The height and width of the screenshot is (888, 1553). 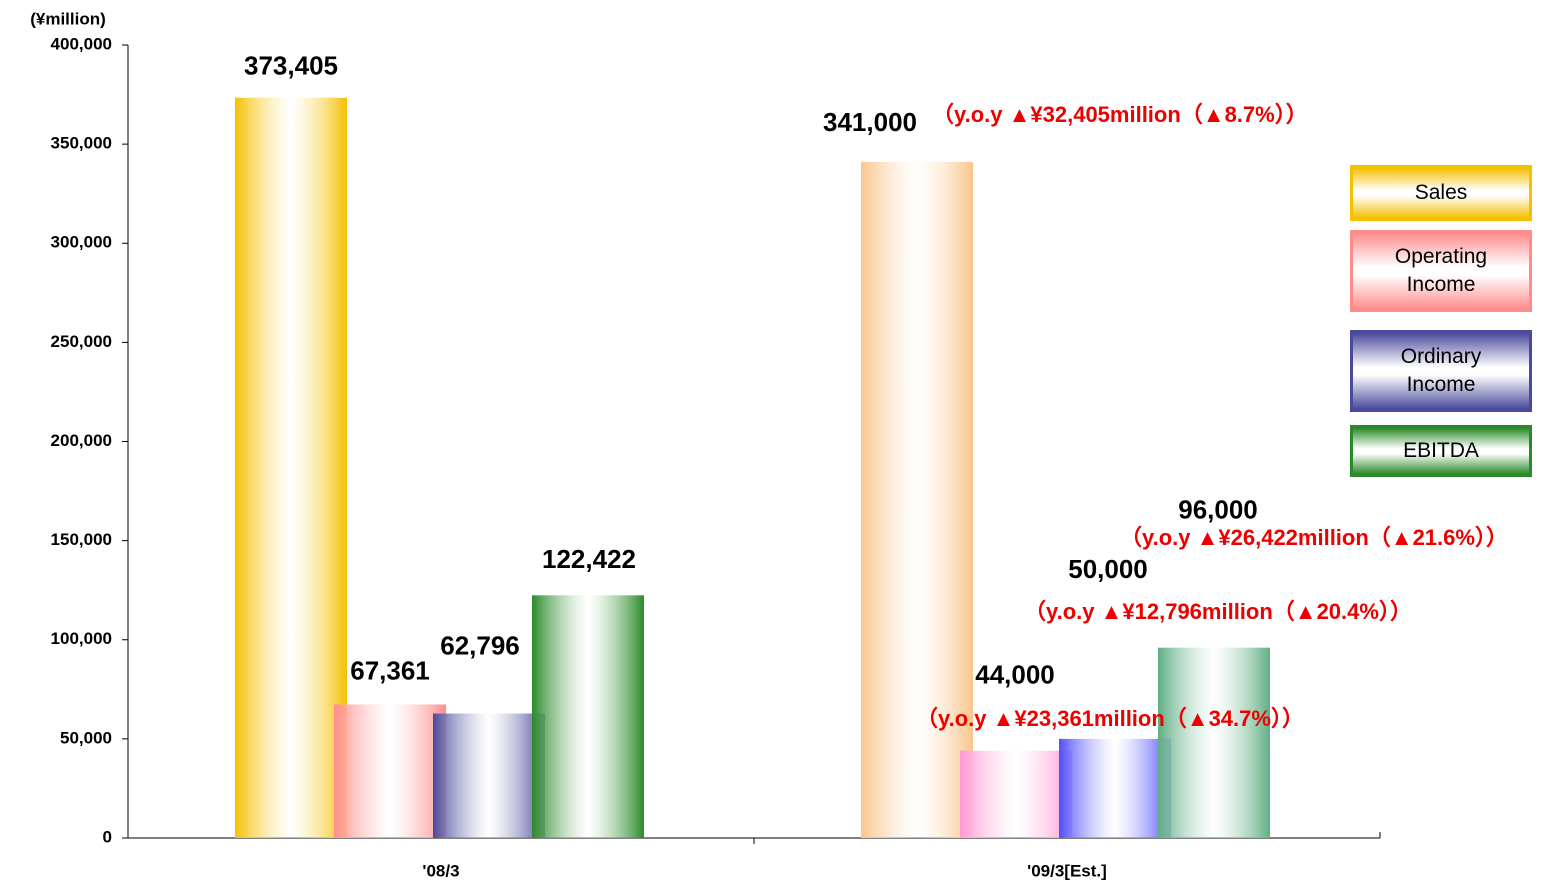 What do you see at coordinates (1441, 271) in the screenshot?
I see `legend-item: Operating Income` at bounding box center [1441, 271].